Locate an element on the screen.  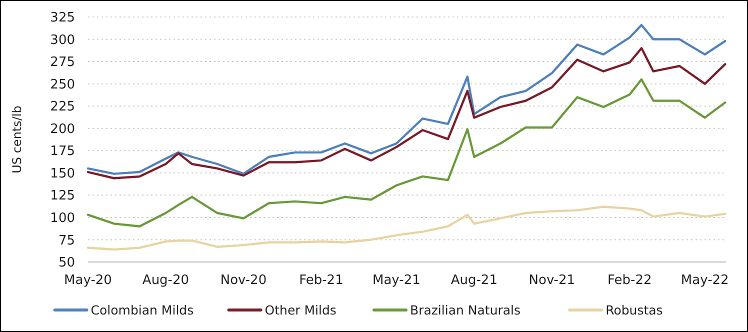
y-tick-label: 100 is located at coordinates (62, 218).